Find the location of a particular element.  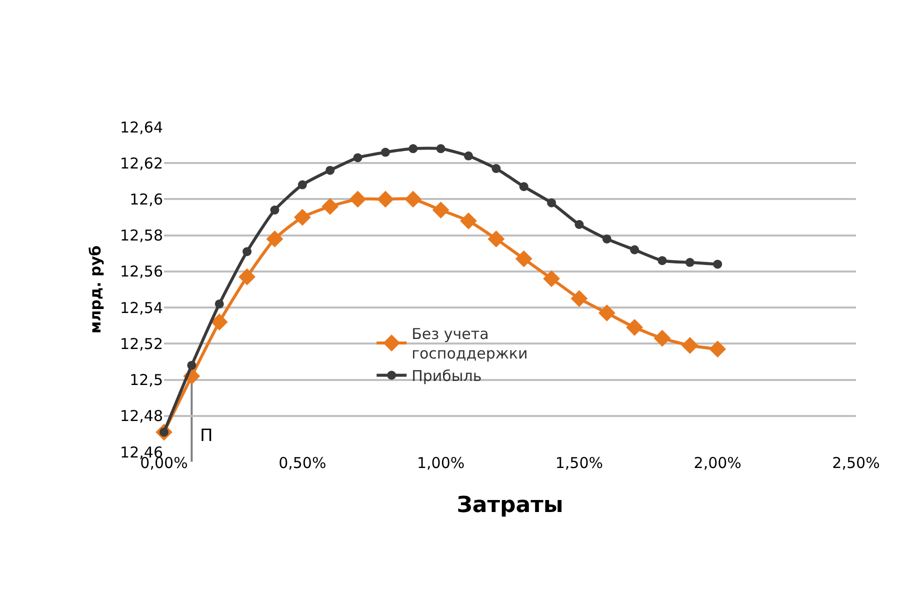

y-tick-label: 12,56 is located at coordinates (141, 271).